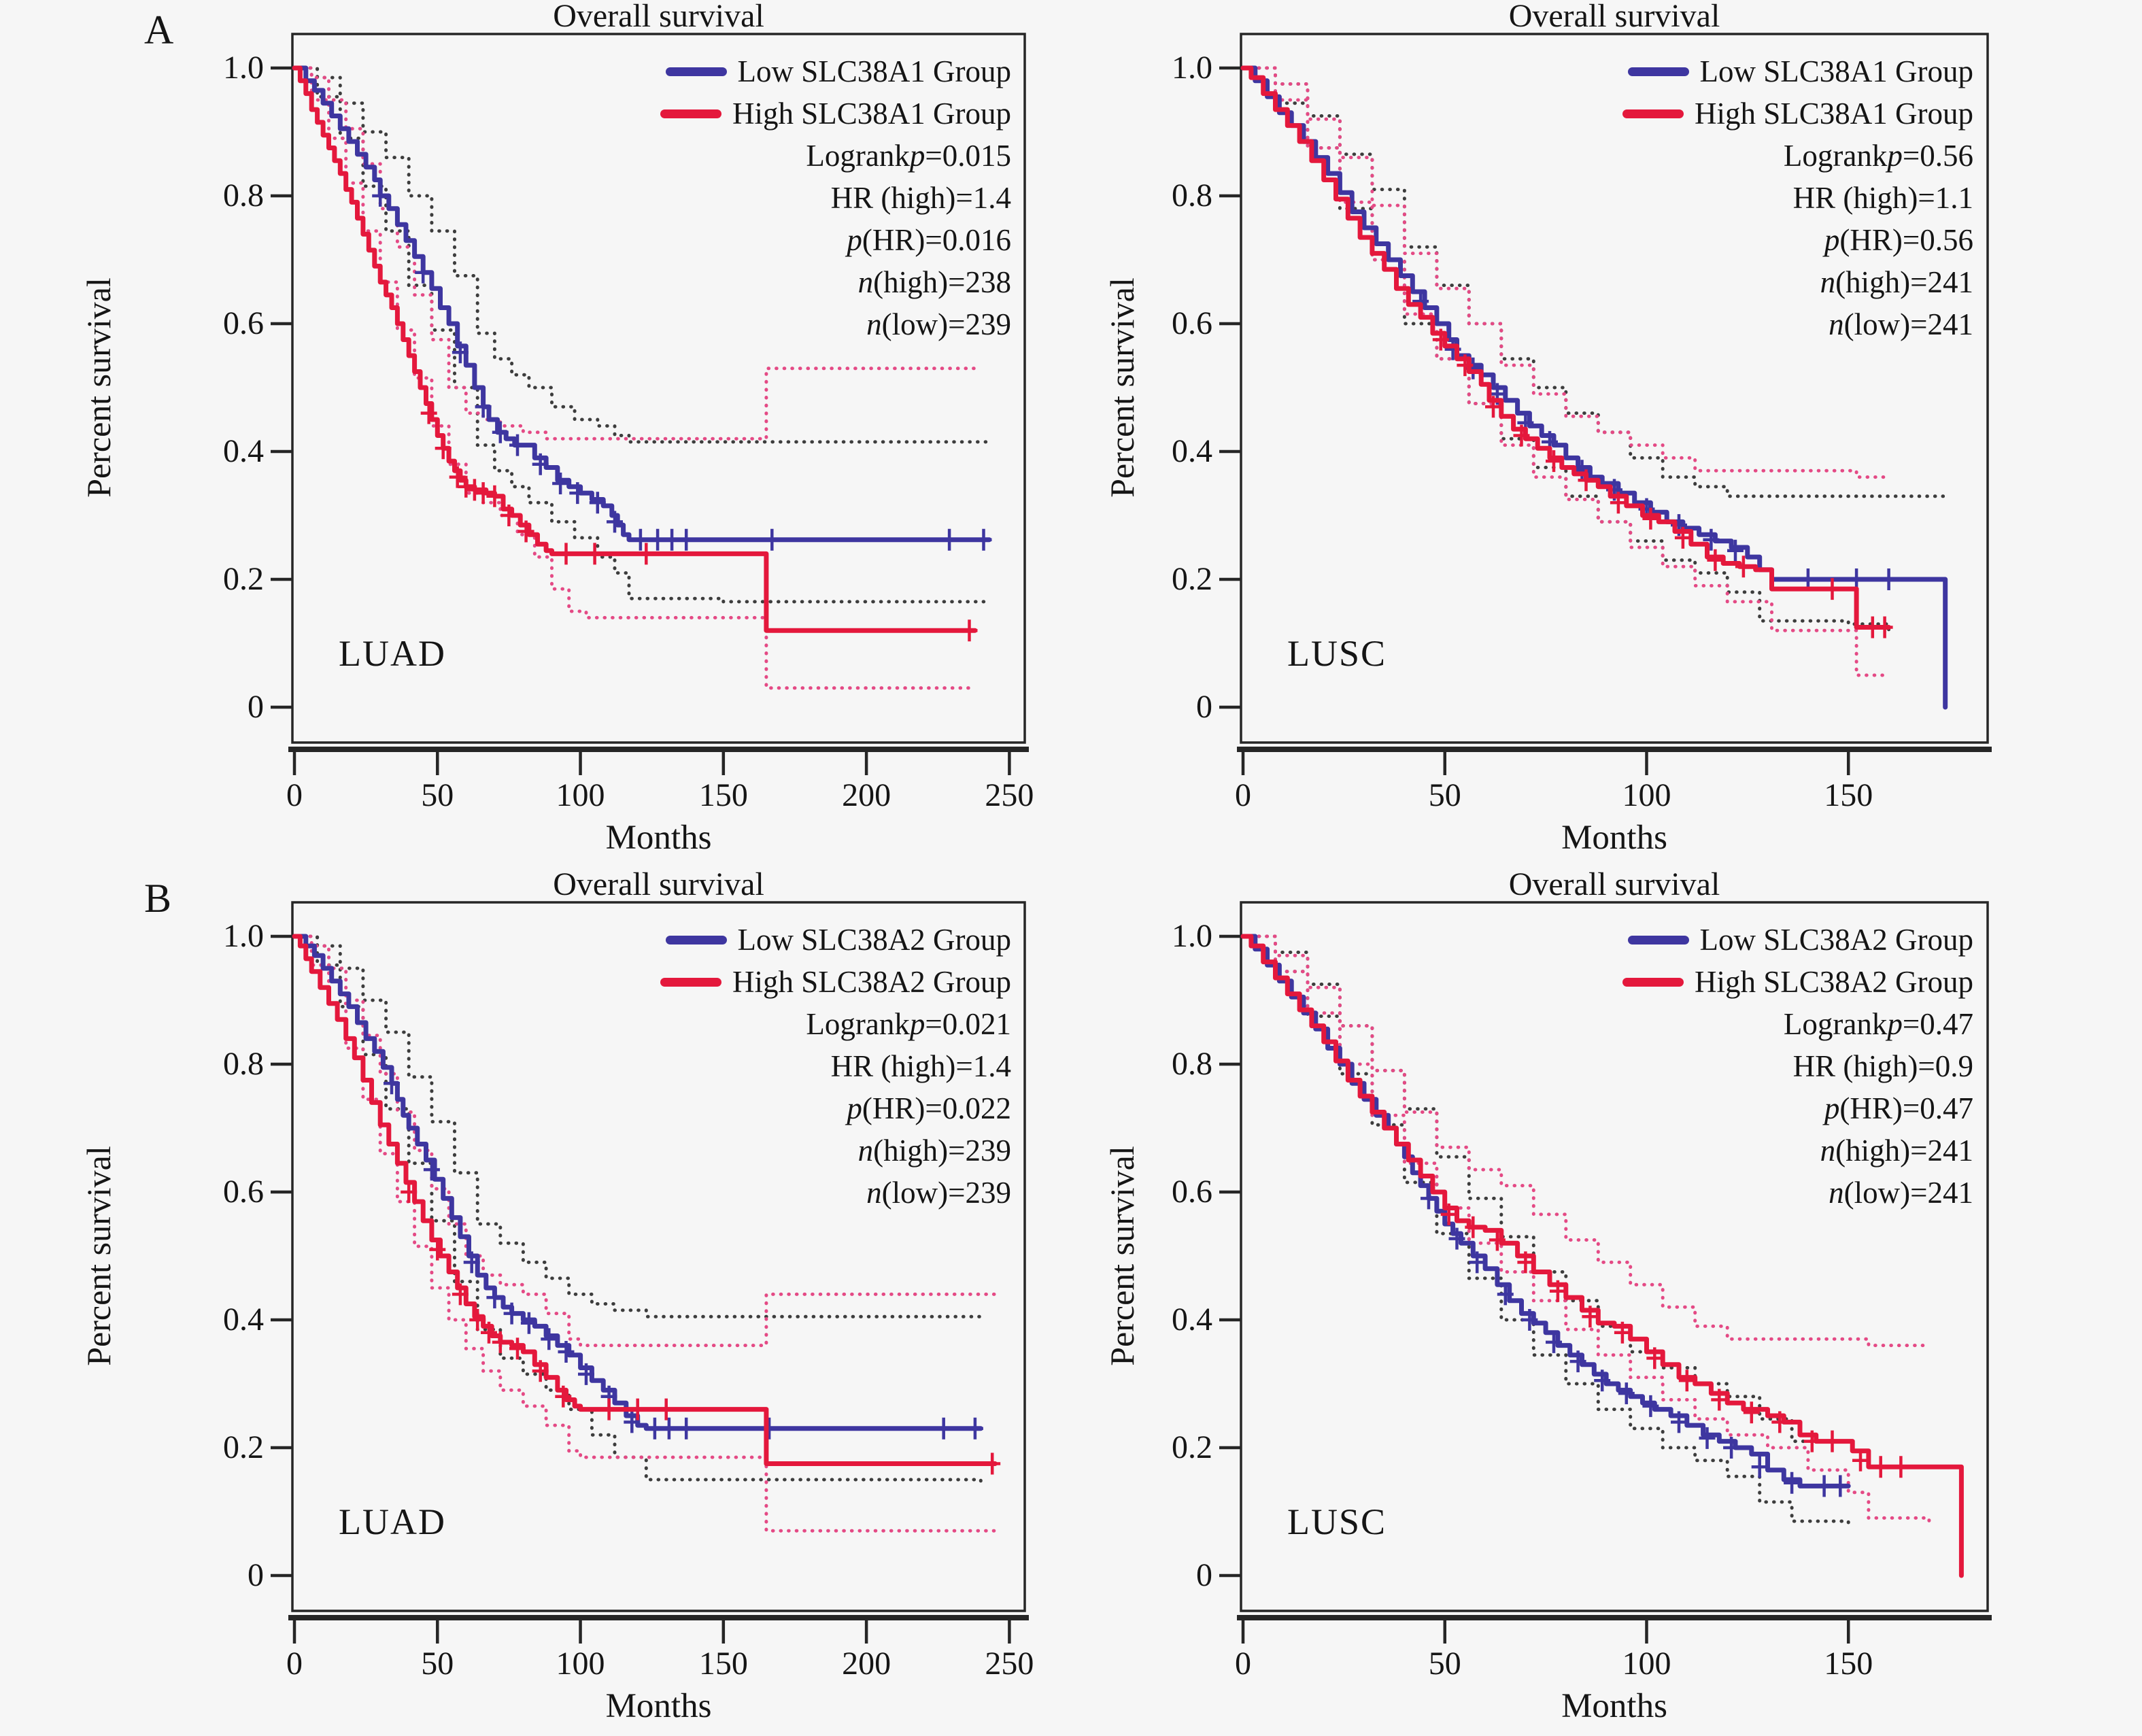 The image size is (2142, 1736). Describe the element at coordinates (1938, 1024) in the screenshot. I see `legend-stat-after: =0.47` at that location.